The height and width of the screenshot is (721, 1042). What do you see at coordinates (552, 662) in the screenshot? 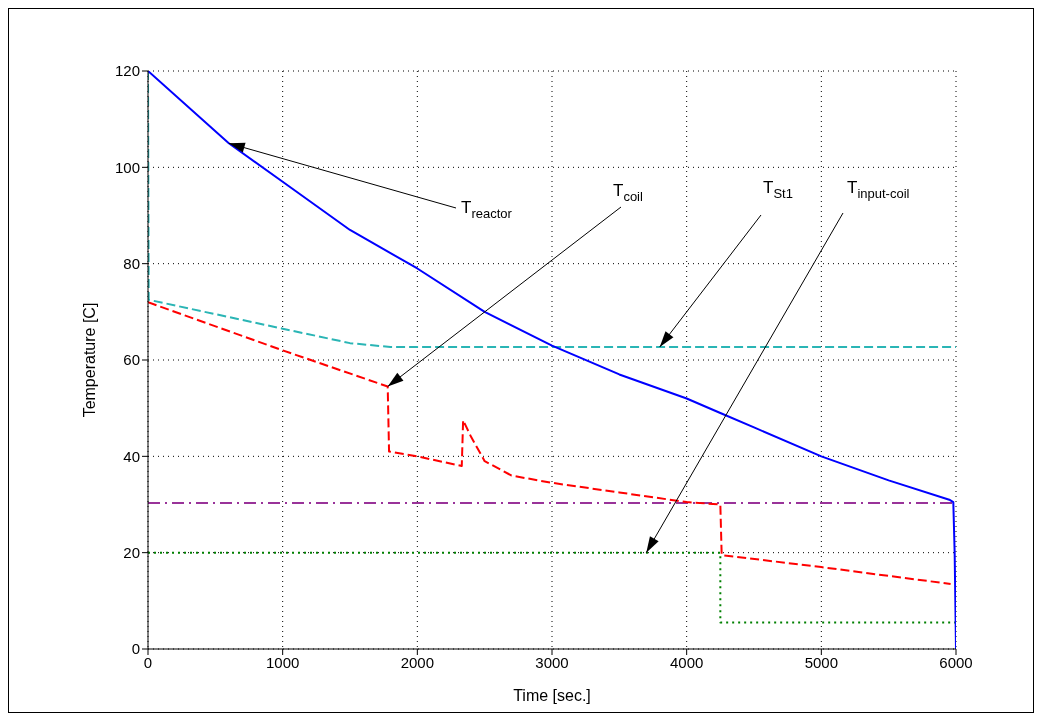
I see `x-tick-label: 3000` at bounding box center [552, 662].